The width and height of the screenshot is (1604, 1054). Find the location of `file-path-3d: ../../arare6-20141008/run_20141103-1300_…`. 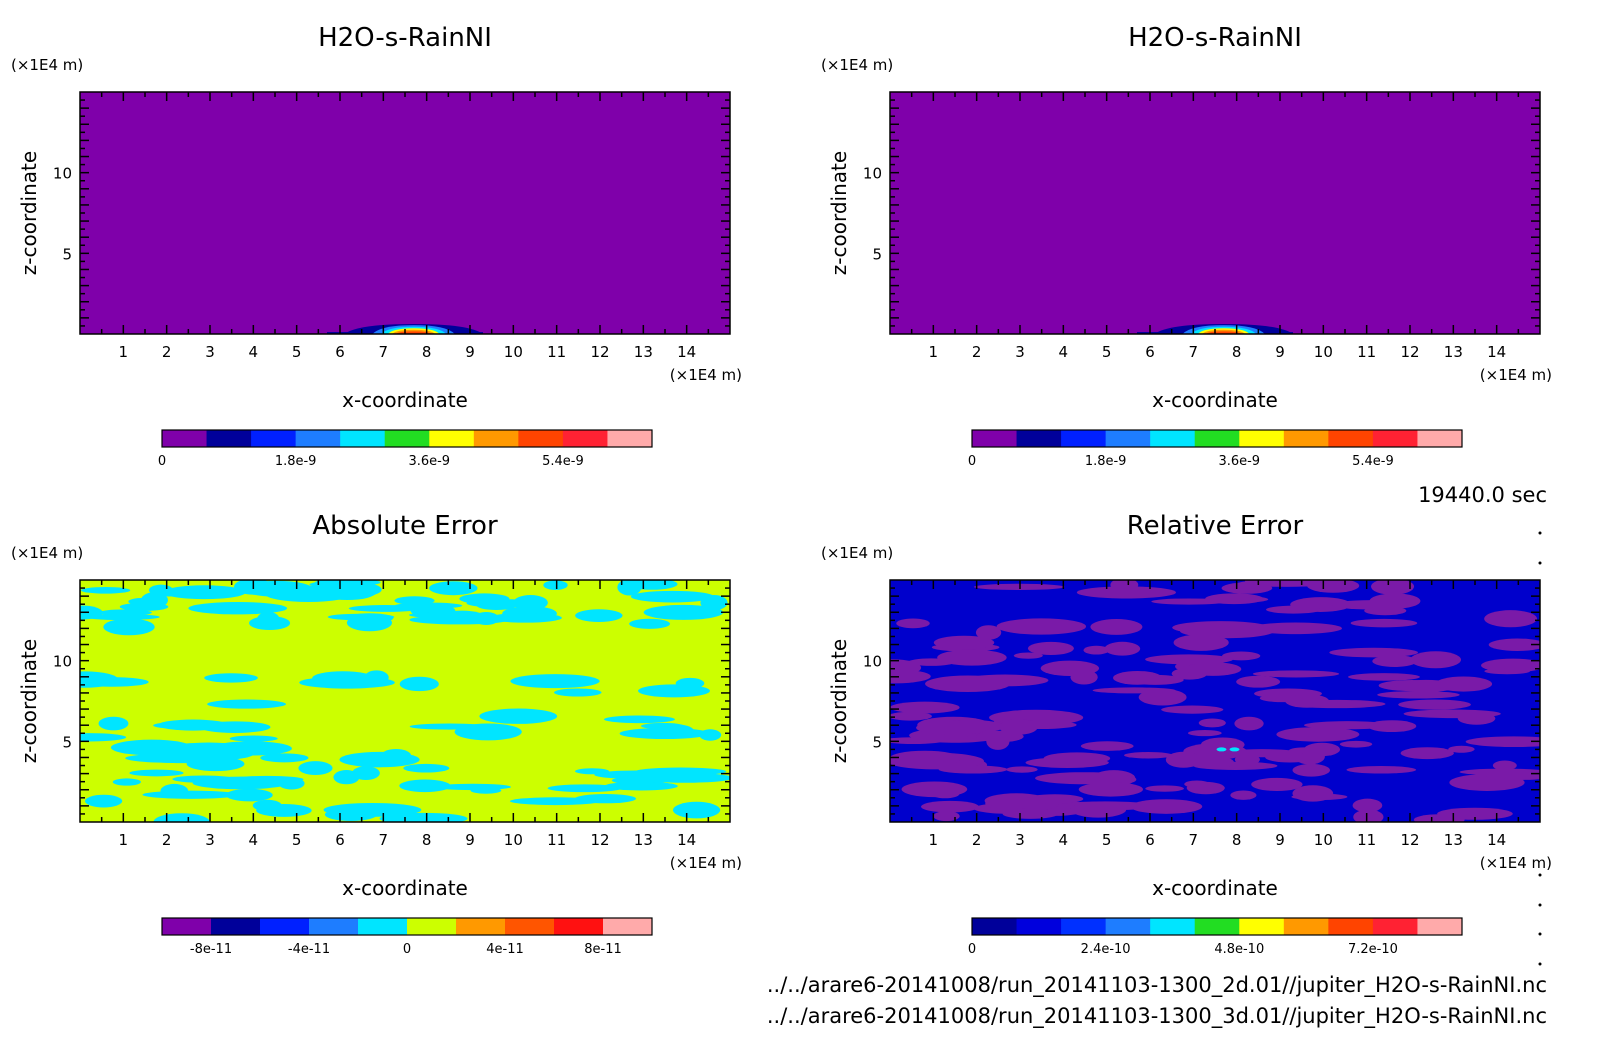

file-path-3d: ../../arare6-20141008/run_20141103-1300_… is located at coordinates (1157, 1016).